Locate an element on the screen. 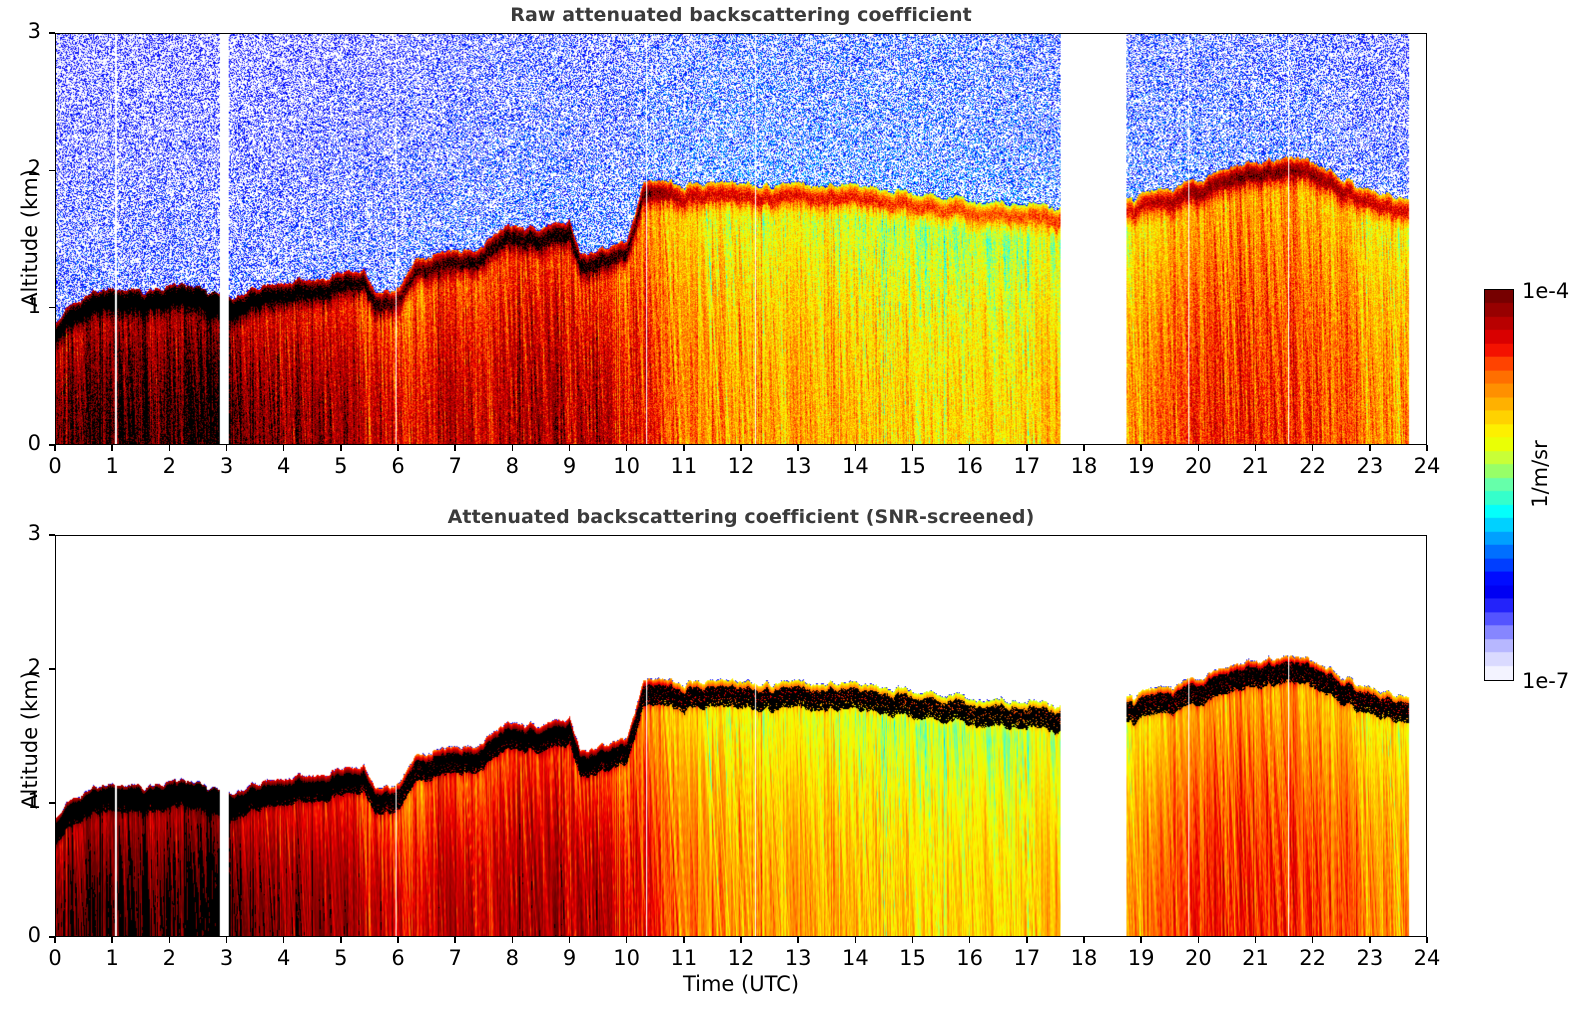 The image size is (1595, 1020). colorbar-gradient is located at coordinates (1499, 485).